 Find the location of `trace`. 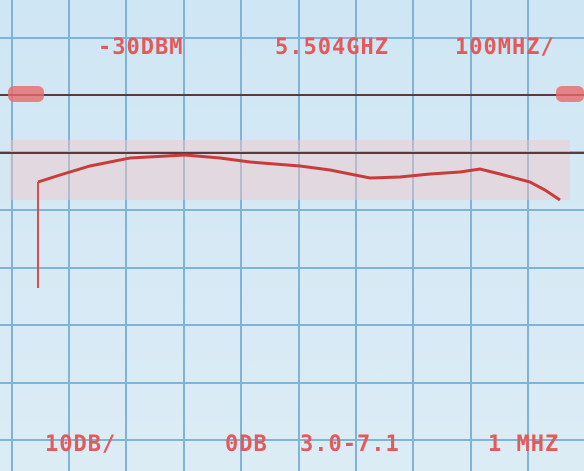

trace is located at coordinates (299, 177).